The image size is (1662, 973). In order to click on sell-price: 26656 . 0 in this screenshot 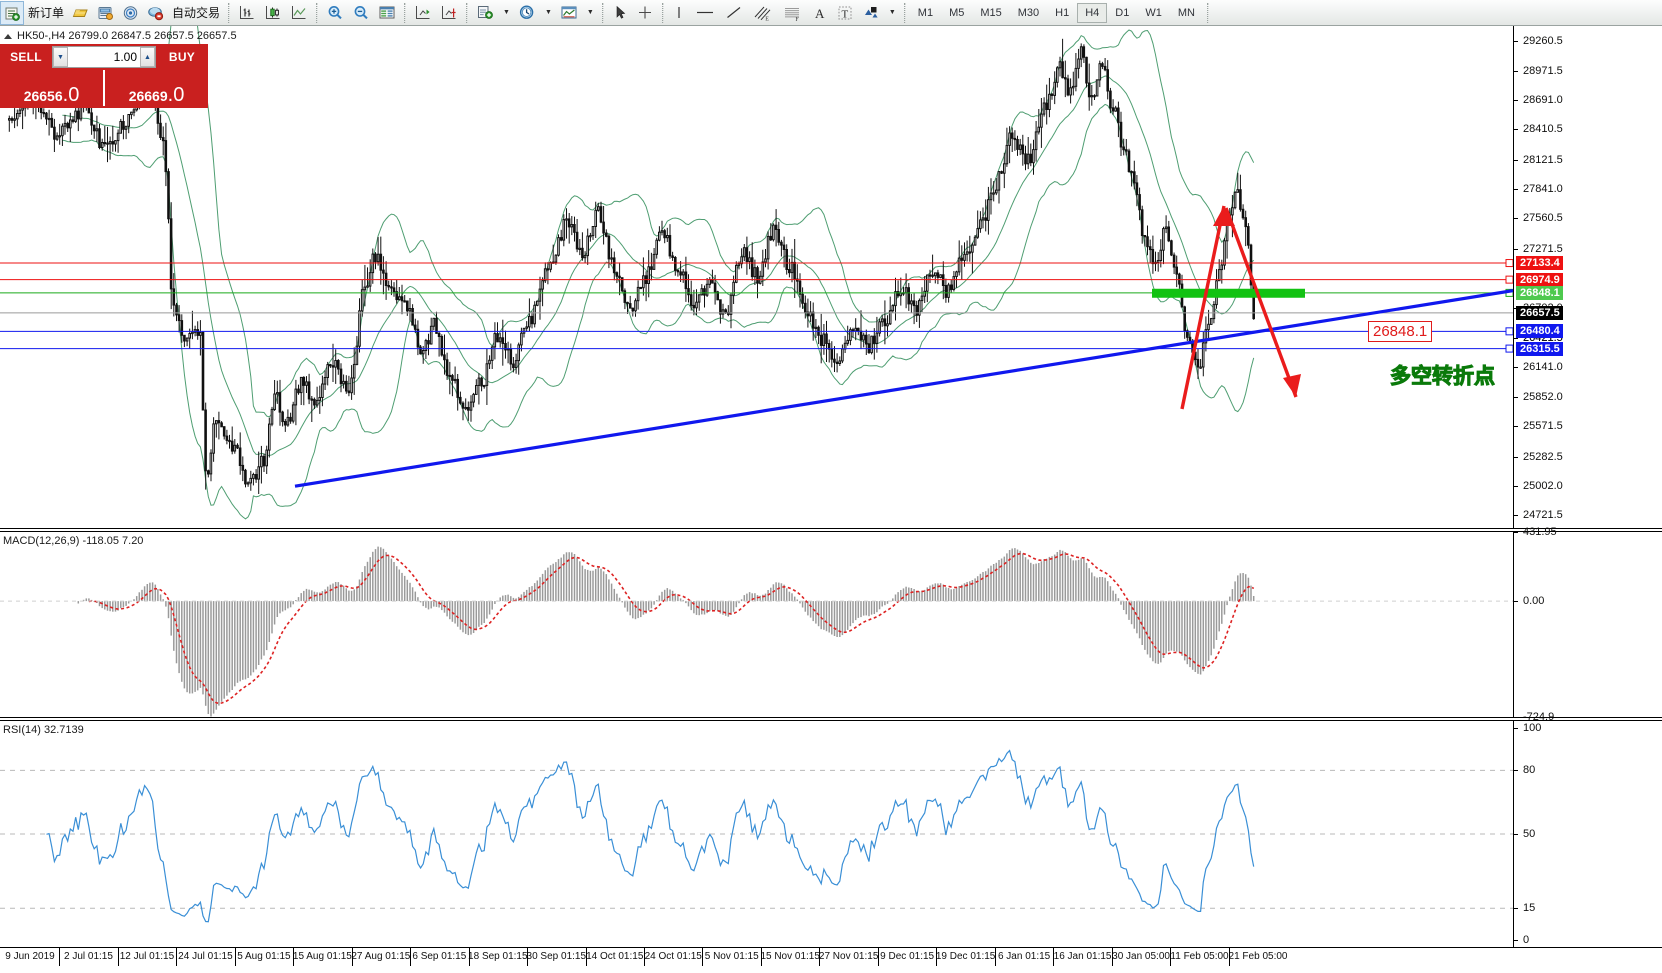, I will do `click(51, 88)`.